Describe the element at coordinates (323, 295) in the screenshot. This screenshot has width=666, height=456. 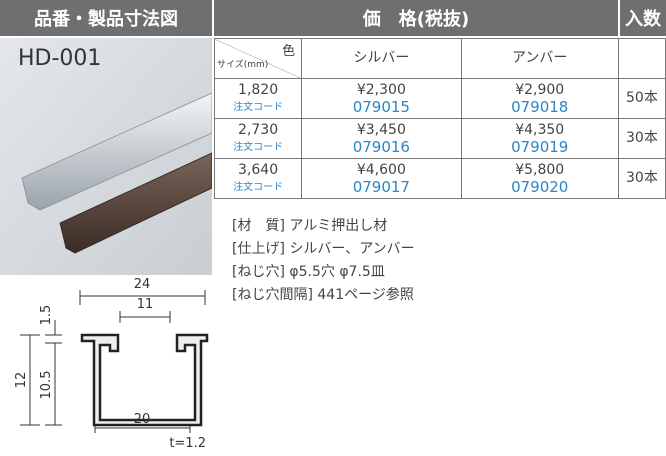
I see `note: [ねじ穴間隔] 441ページ参照` at that location.